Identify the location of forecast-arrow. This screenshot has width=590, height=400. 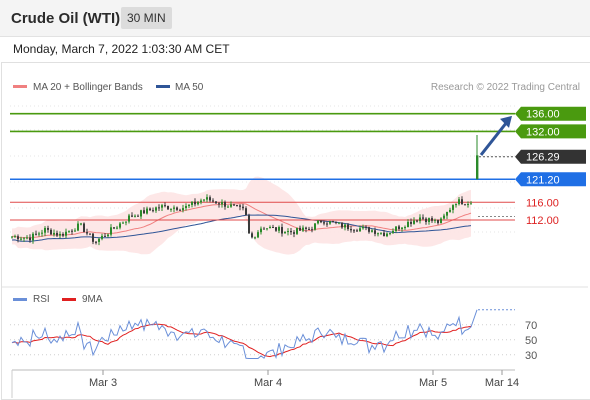
(495, 135).